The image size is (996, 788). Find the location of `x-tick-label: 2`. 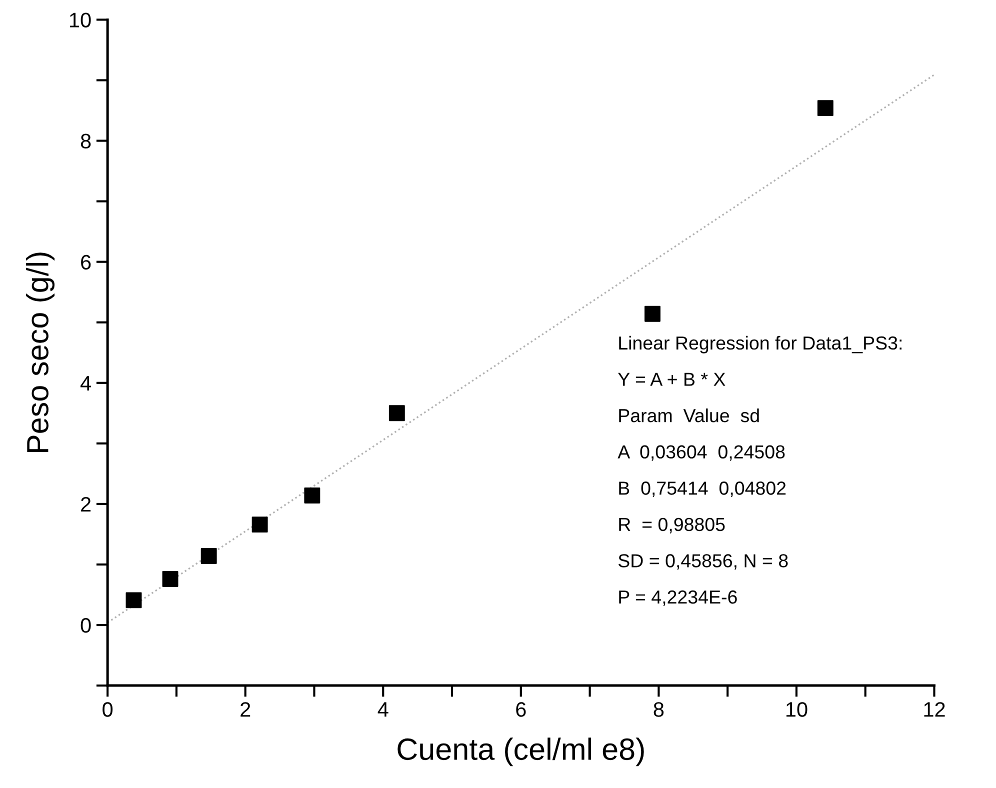

x-tick-label: 2 is located at coordinates (245, 709).